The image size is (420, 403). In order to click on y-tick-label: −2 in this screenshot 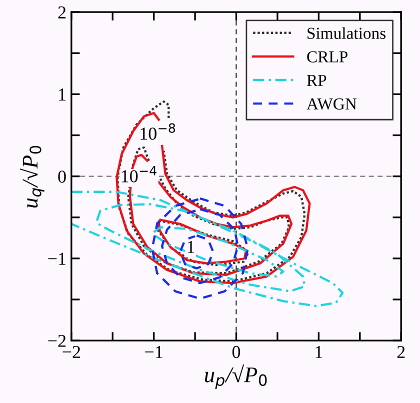, I will do `click(57, 340)`.